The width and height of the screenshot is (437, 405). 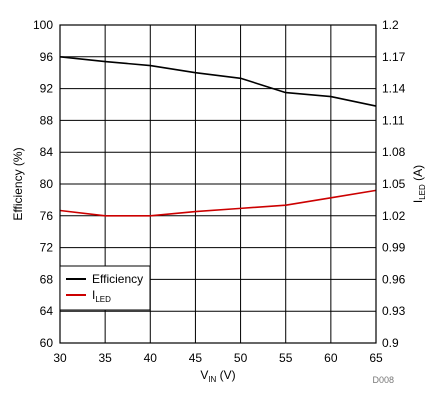 I want to click on right-y-tick-label: 1.02, so click(x=394, y=216).